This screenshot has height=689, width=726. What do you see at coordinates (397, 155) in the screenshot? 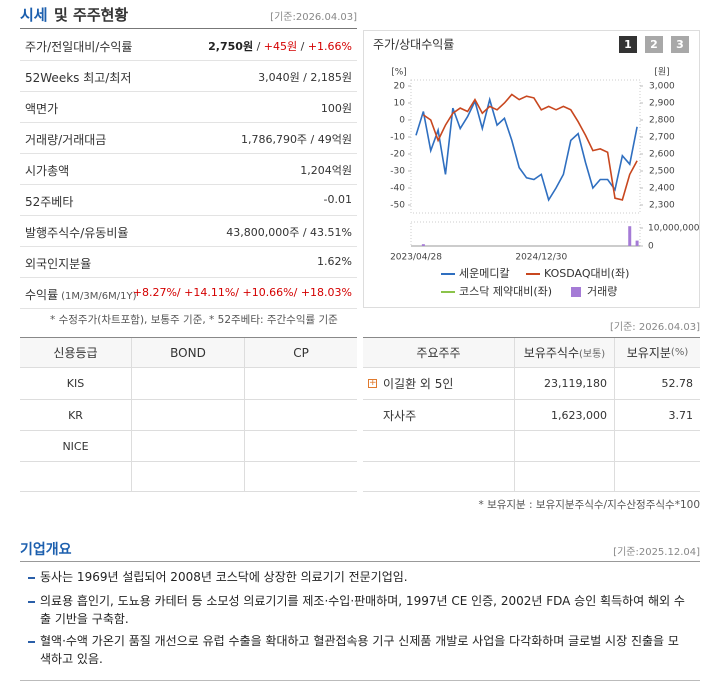
I see `y-tick-label: -20` at bounding box center [397, 155].